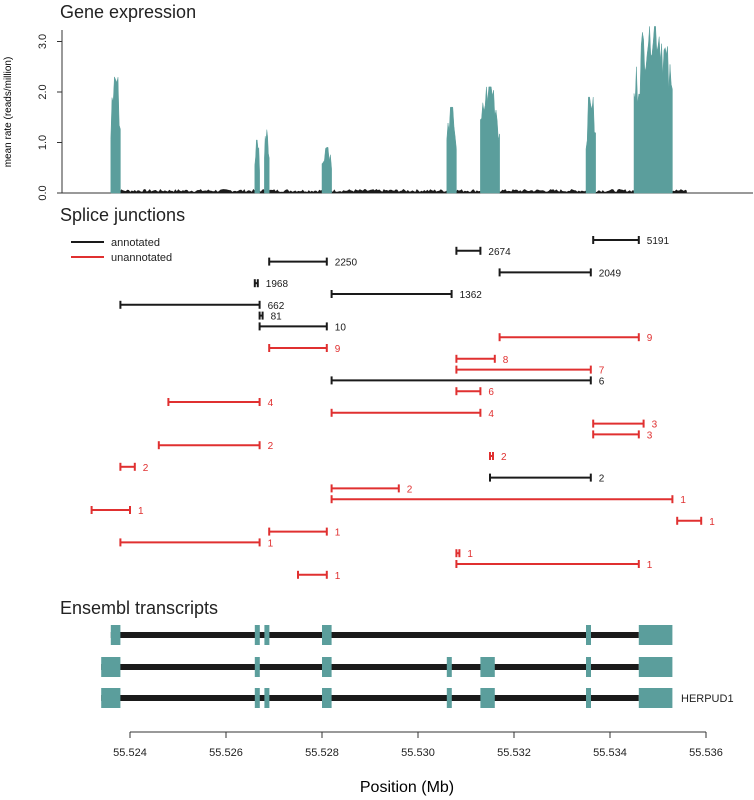 This screenshot has height=800, width=754. What do you see at coordinates (530, 371) in the screenshot?
I see `junction-unannotated: 7` at bounding box center [530, 371].